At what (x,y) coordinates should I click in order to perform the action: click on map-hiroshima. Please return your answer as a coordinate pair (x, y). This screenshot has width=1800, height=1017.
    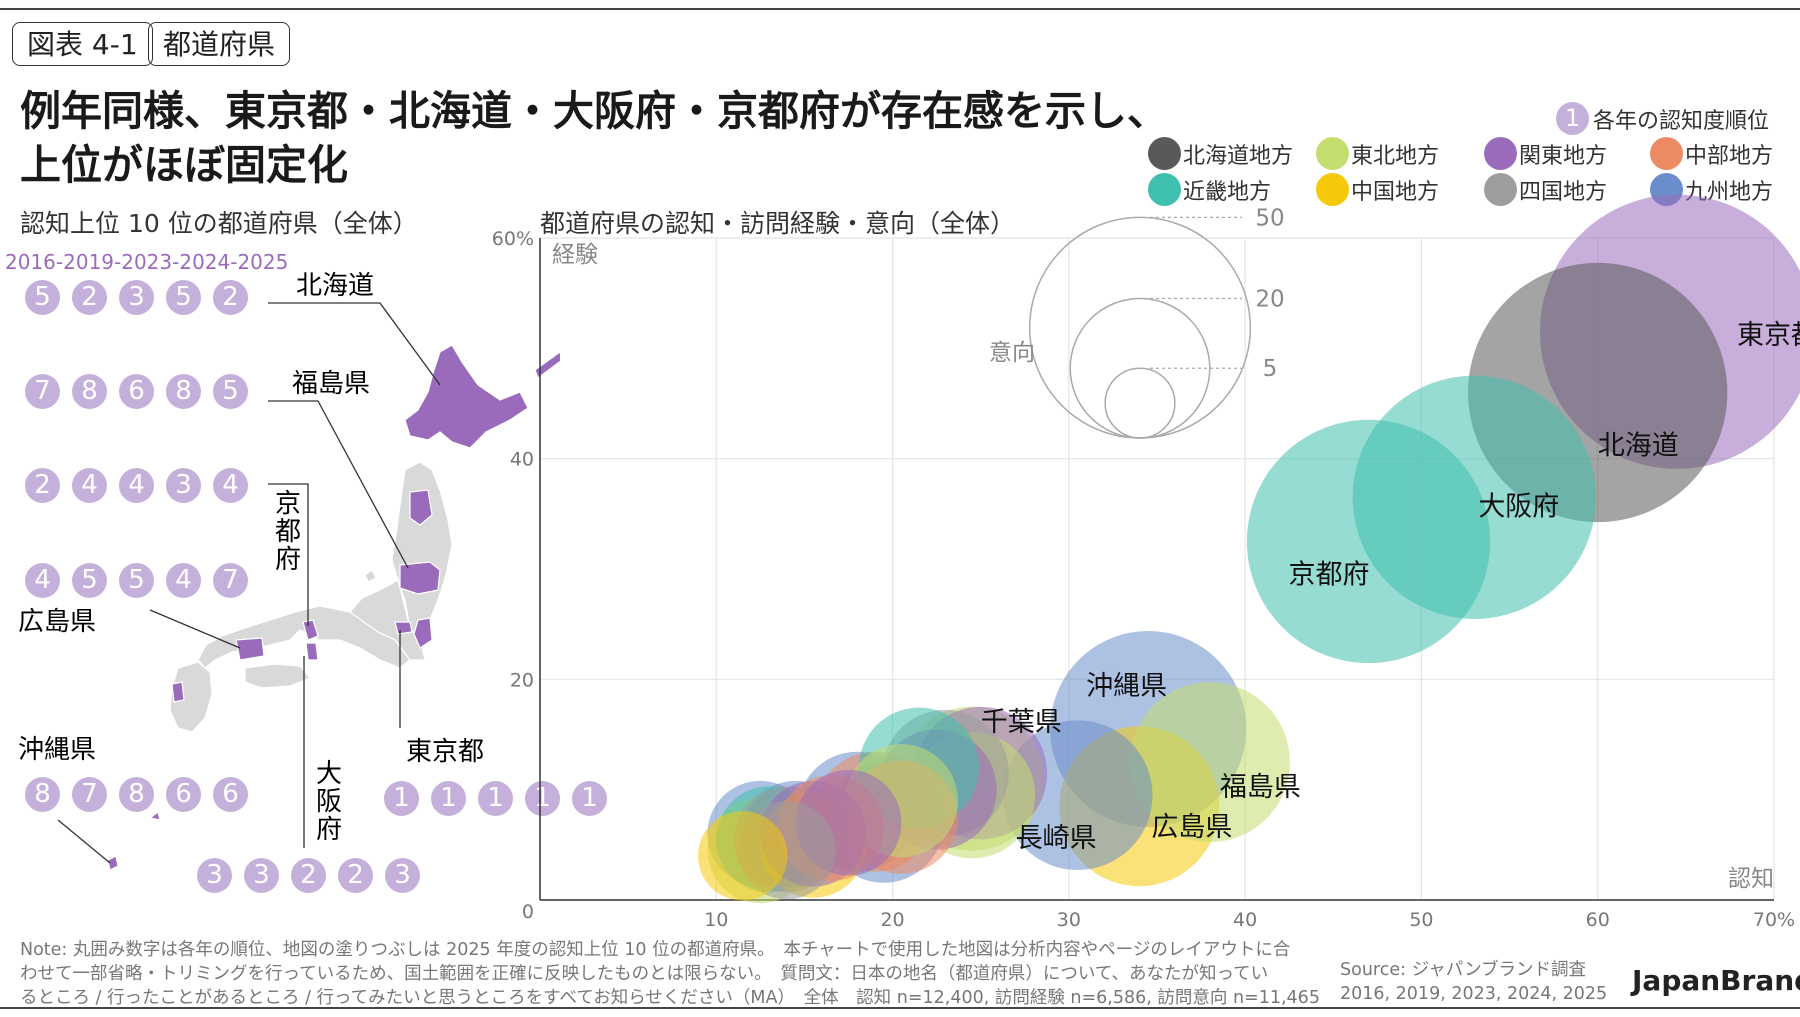
    Looking at the image, I should click on (250, 649).